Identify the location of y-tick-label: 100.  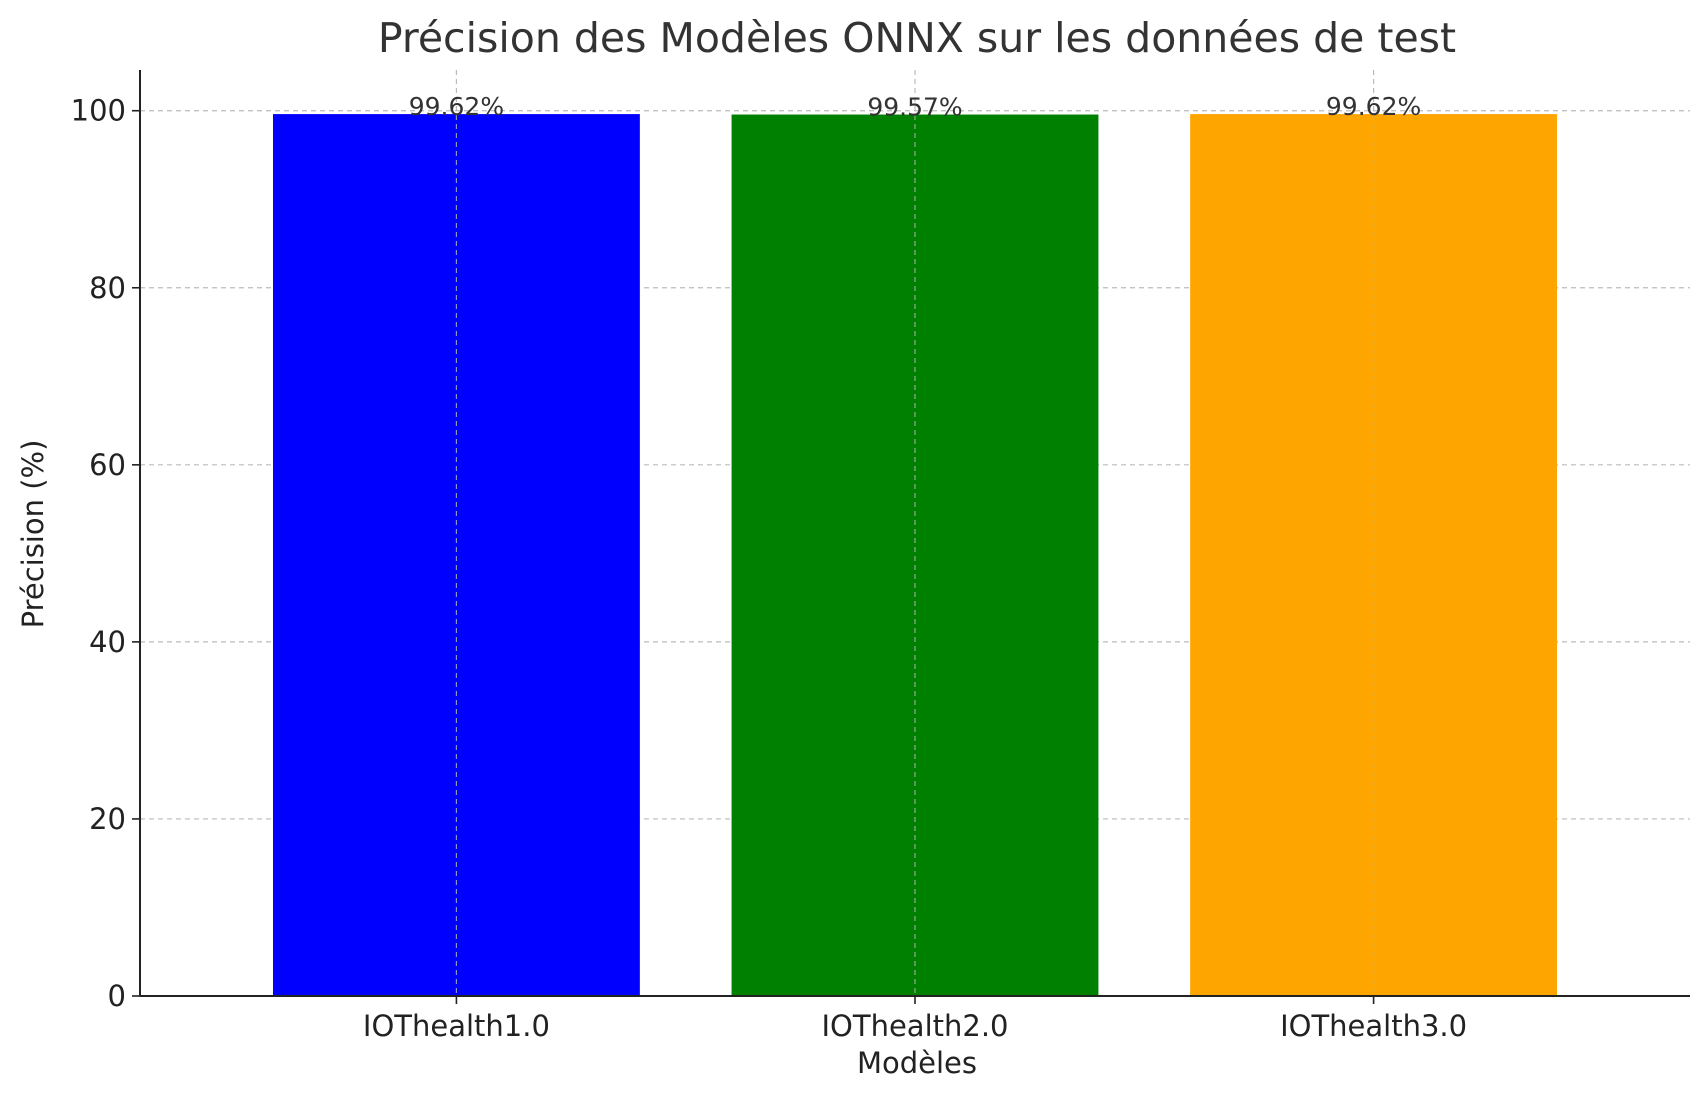
(98, 111).